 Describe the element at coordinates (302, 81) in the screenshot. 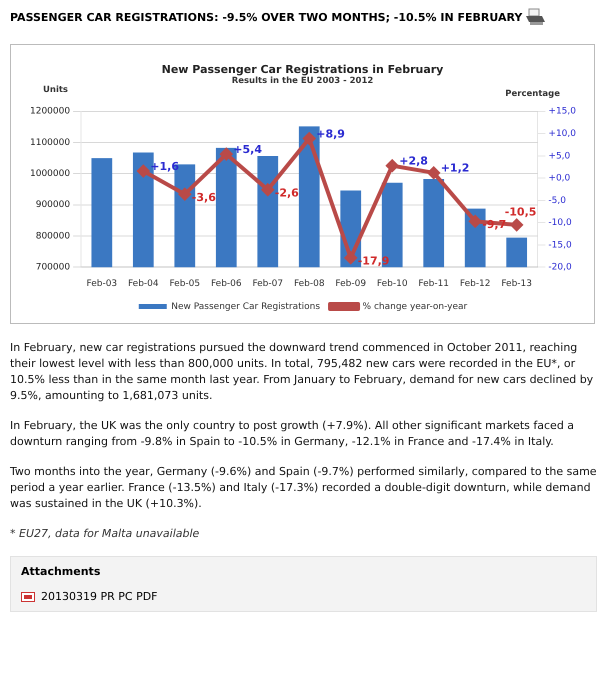

I see `chart-subtitle: Results in the EU 2003 - 2012` at that location.